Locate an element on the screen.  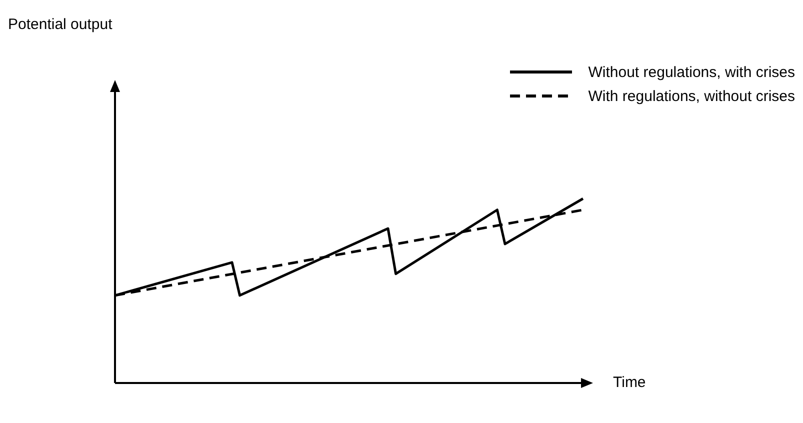
legend-label: With regulations, without crises is located at coordinates (691, 96).